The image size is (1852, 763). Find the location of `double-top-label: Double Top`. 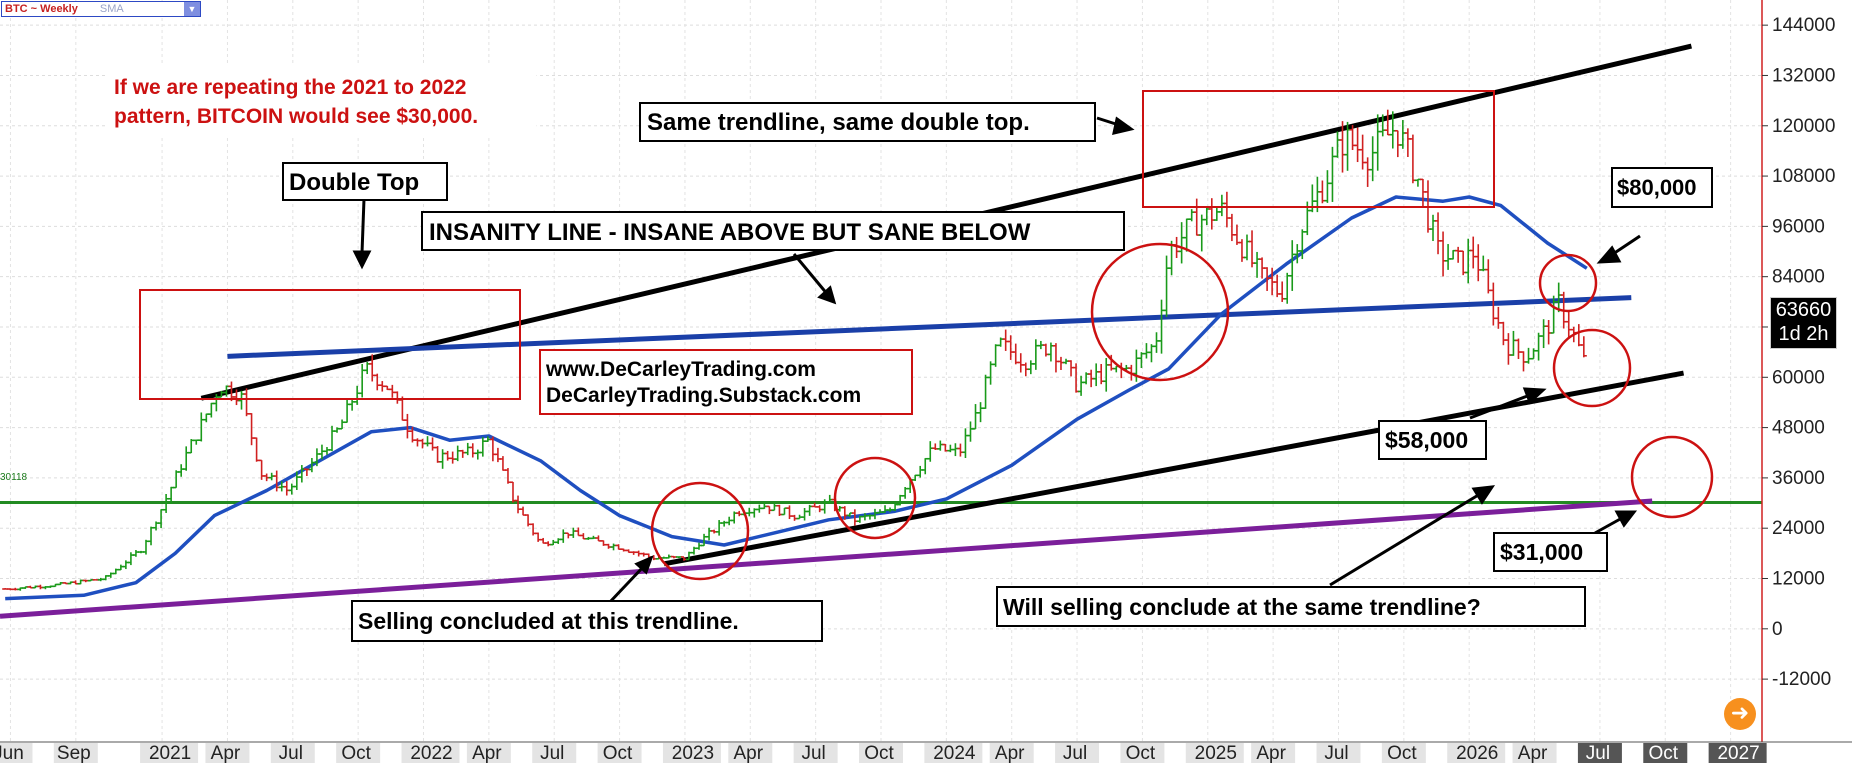

double-top-label: Double Top is located at coordinates (354, 182).